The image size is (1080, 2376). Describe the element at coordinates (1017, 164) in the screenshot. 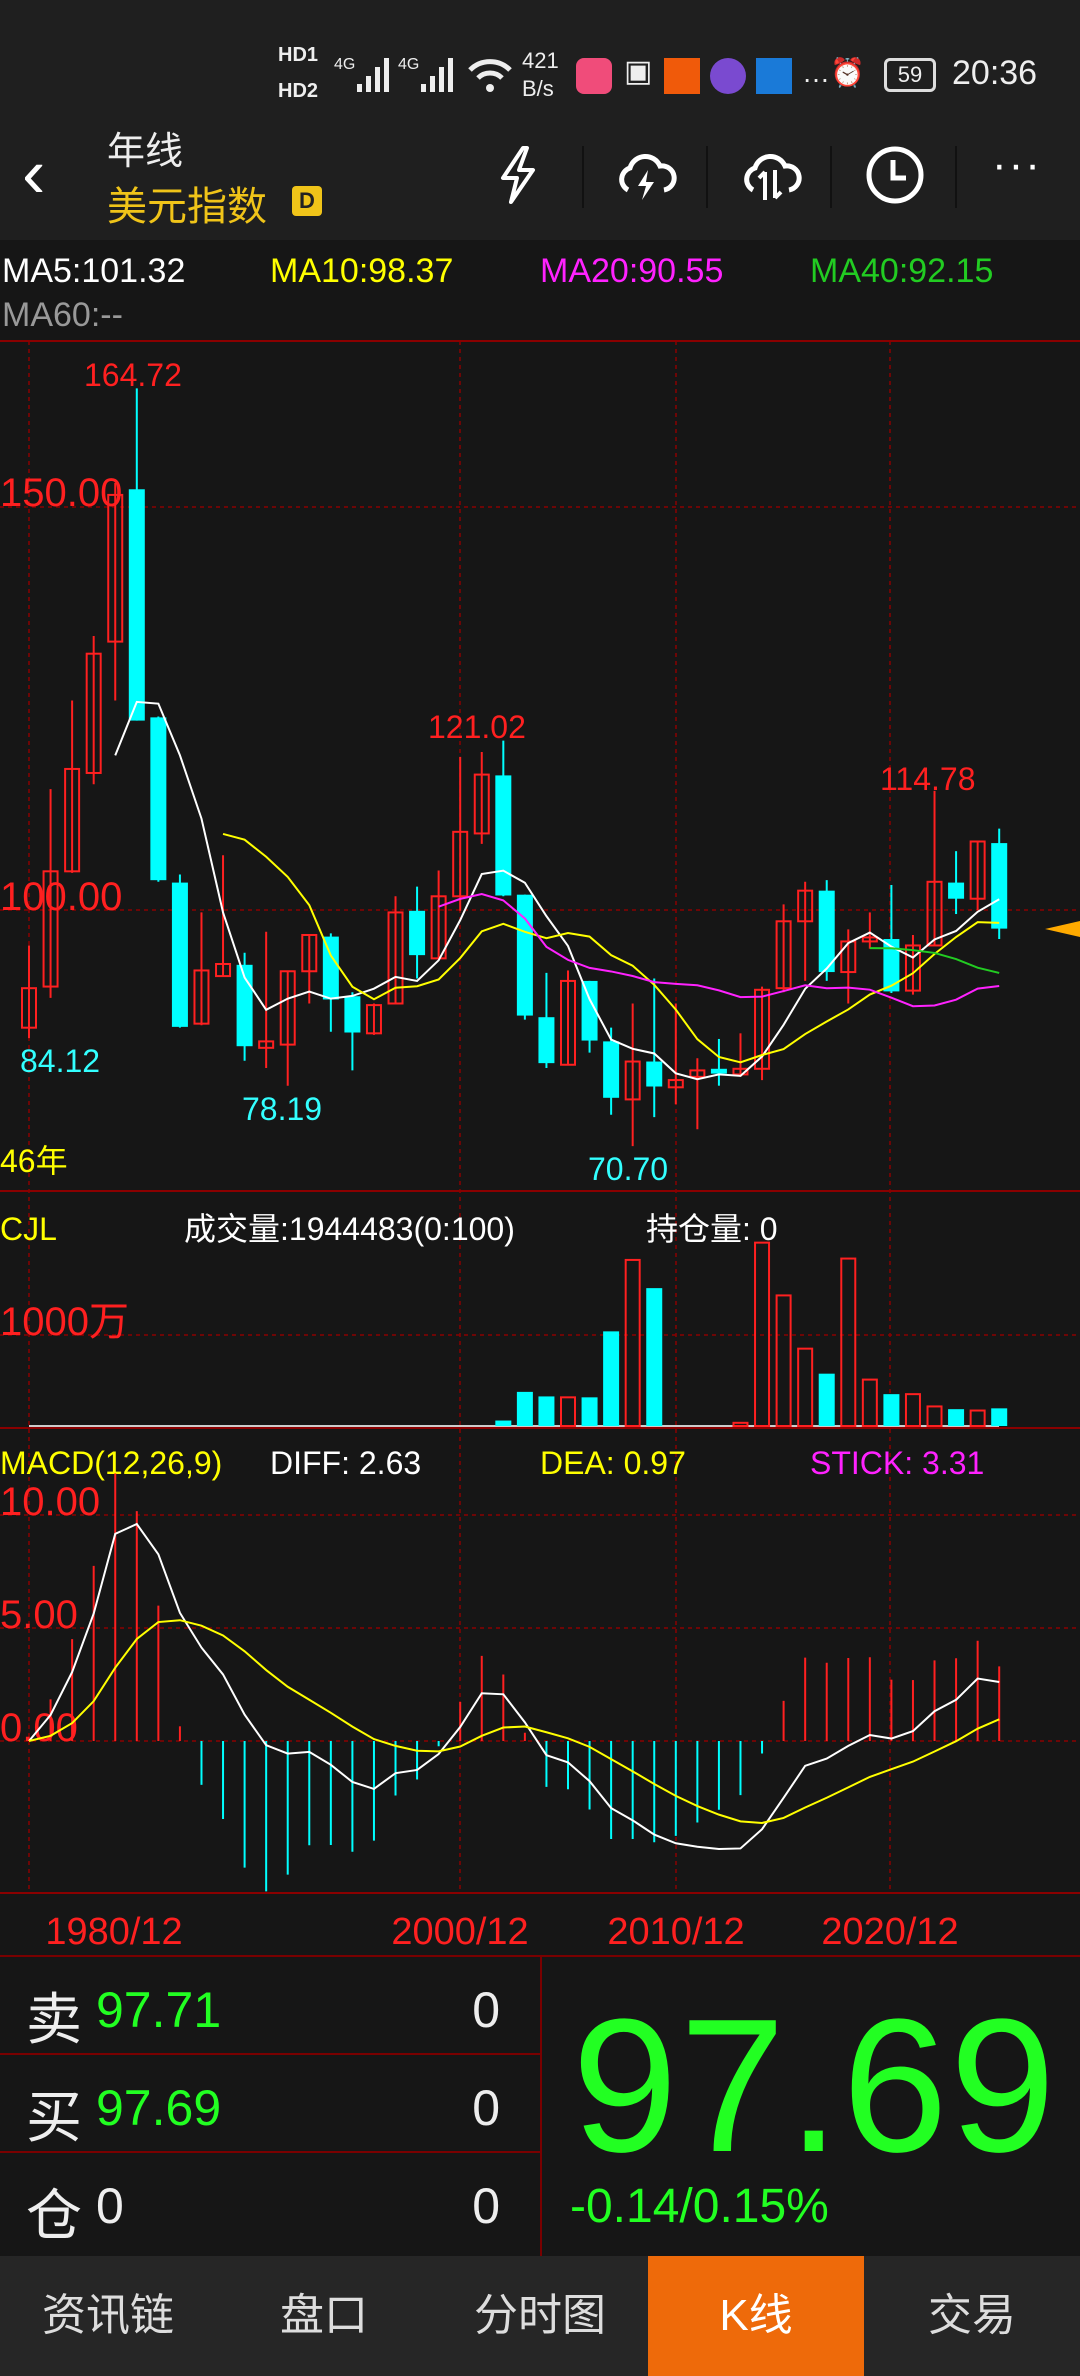

I see `more-icon: ···` at that location.